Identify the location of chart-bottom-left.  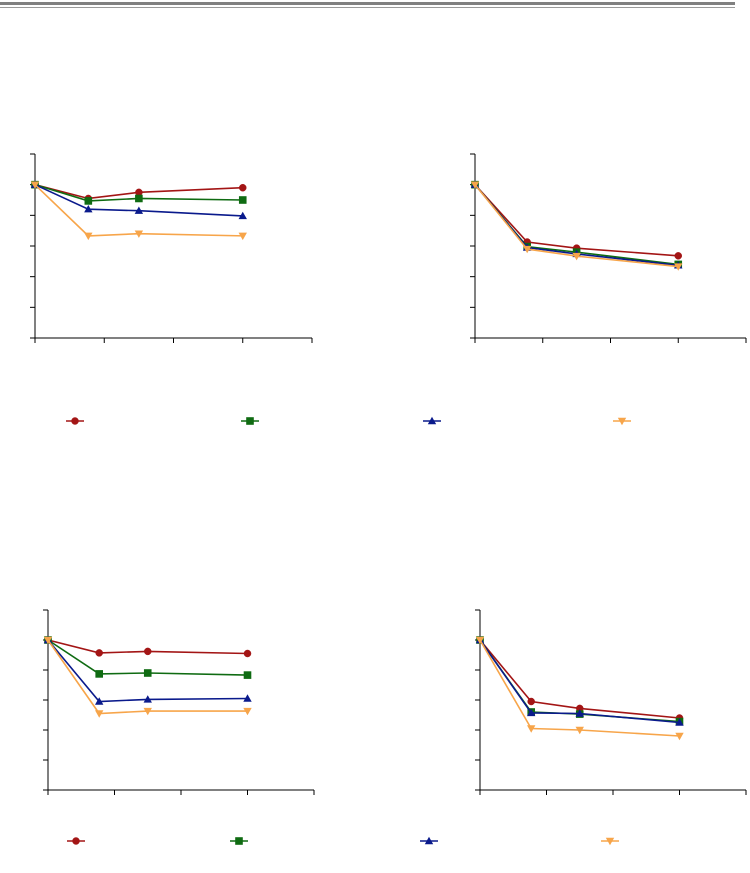
(179, 702).